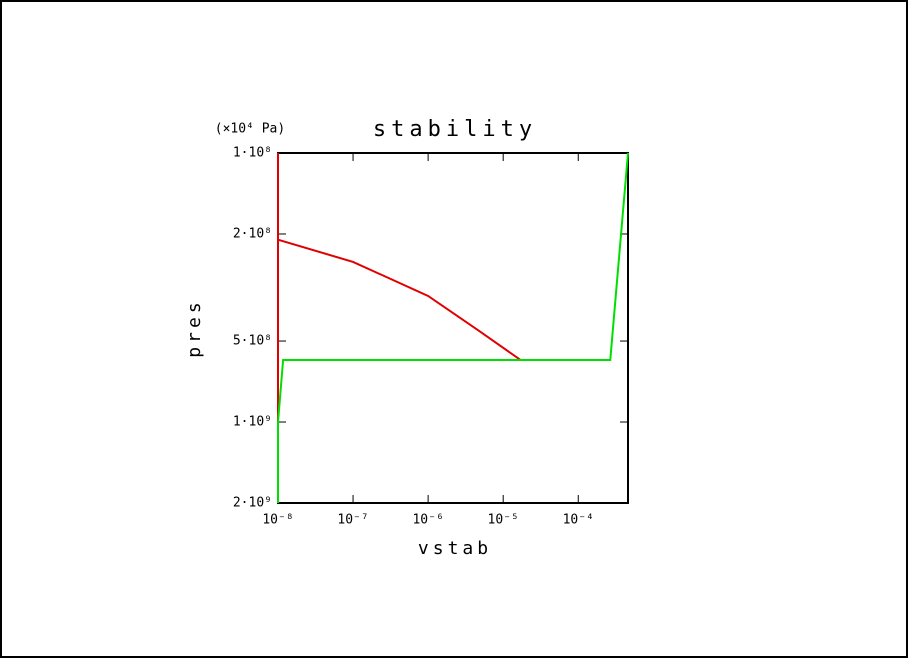 Image resolution: width=908 pixels, height=658 pixels. I want to click on x-tick-label: 10⁻⁵, so click(503, 520).